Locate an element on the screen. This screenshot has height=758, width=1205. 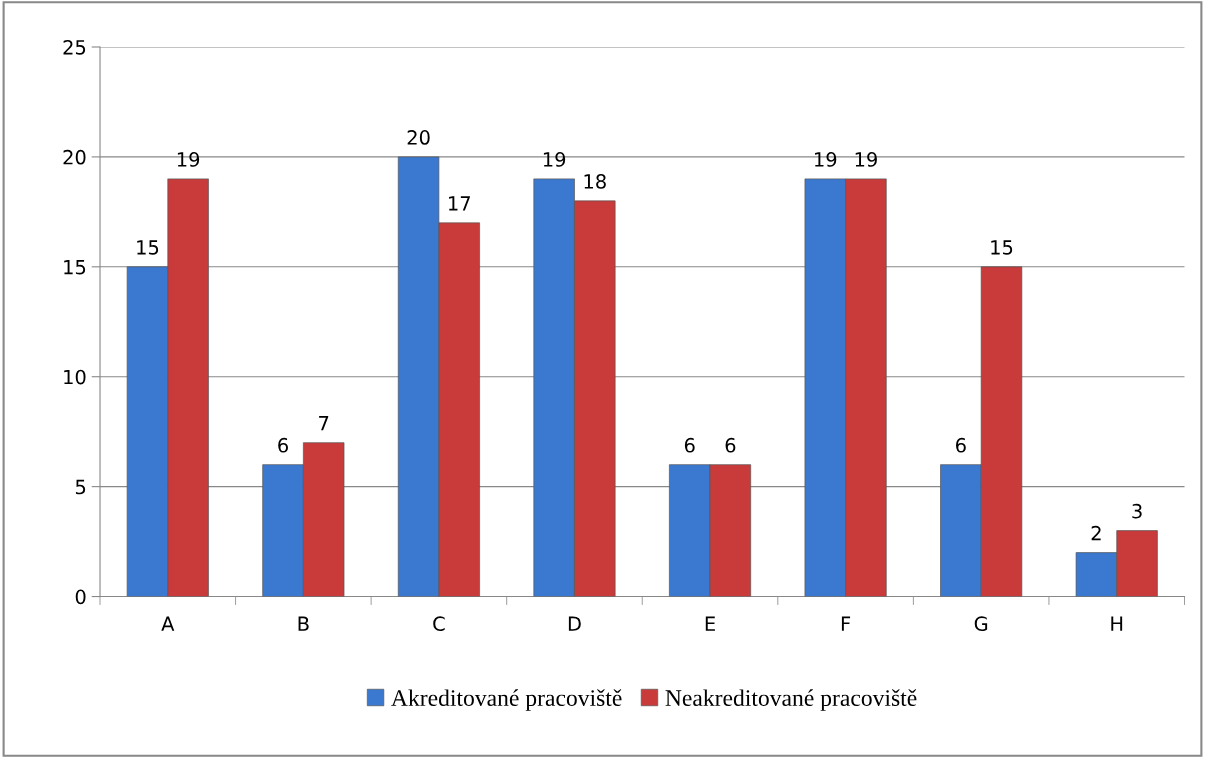
data-label: 17 is located at coordinates (459, 203).